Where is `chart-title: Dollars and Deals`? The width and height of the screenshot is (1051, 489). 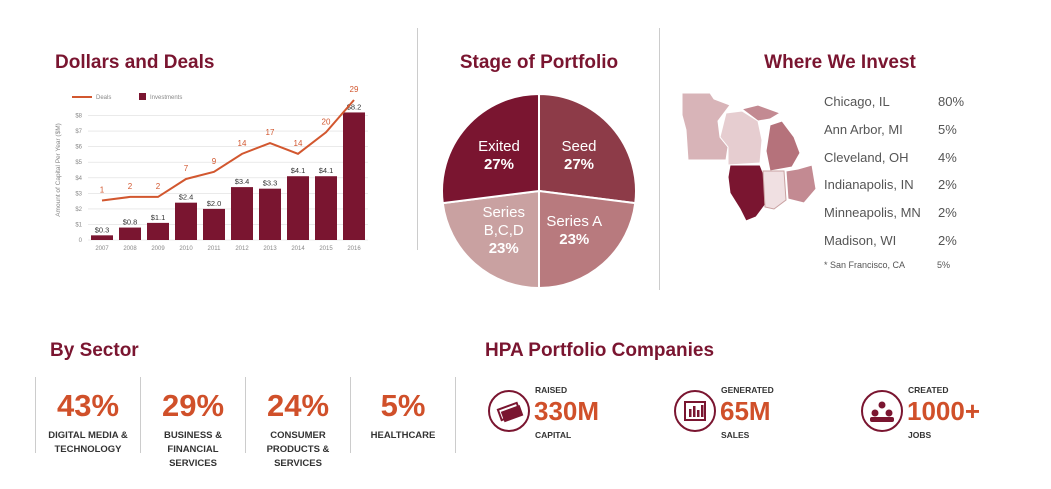
chart-title: Dollars and Deals is located at coordinates (135, 62).